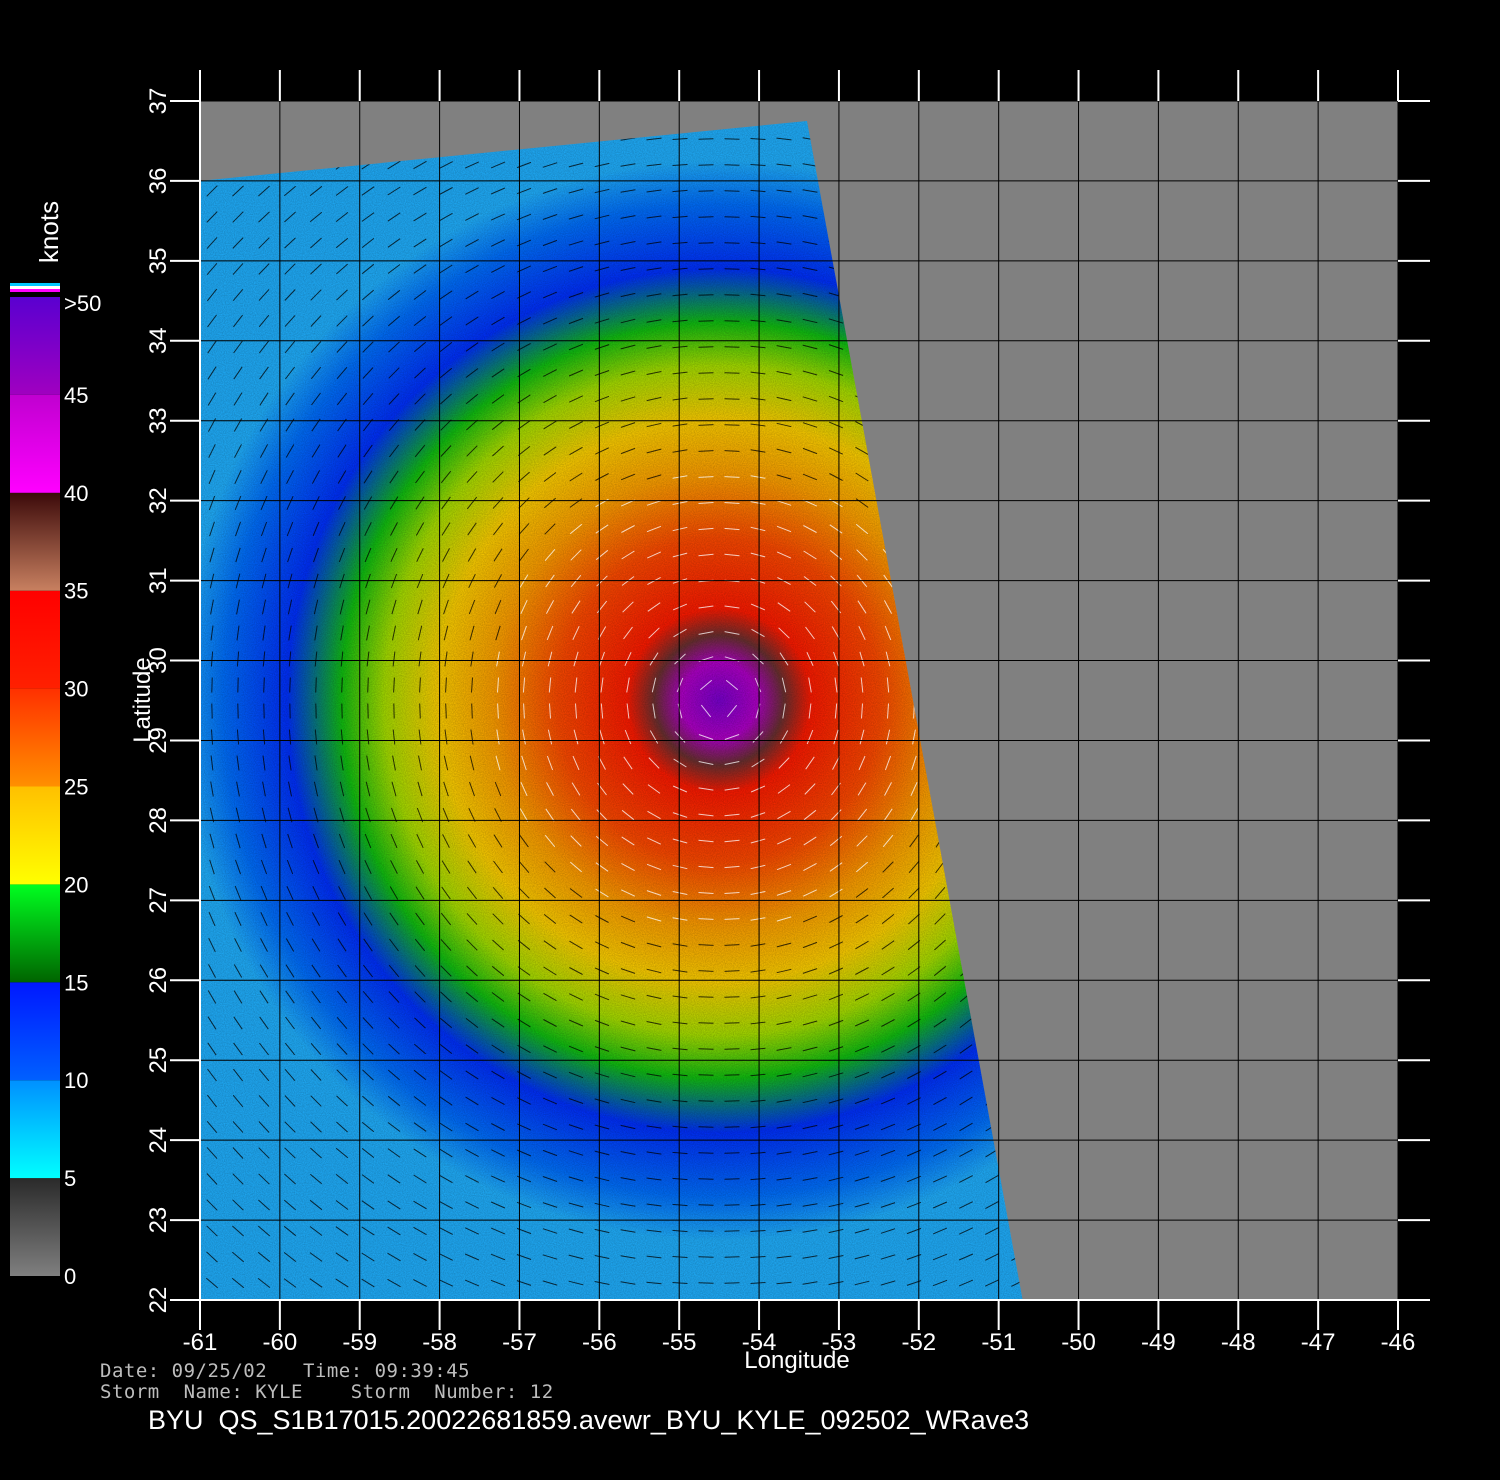 Image resolution: width=1500 pixels, height=1480 pixels. I want to click on x-tick-label: -61, so click(200, 1342).